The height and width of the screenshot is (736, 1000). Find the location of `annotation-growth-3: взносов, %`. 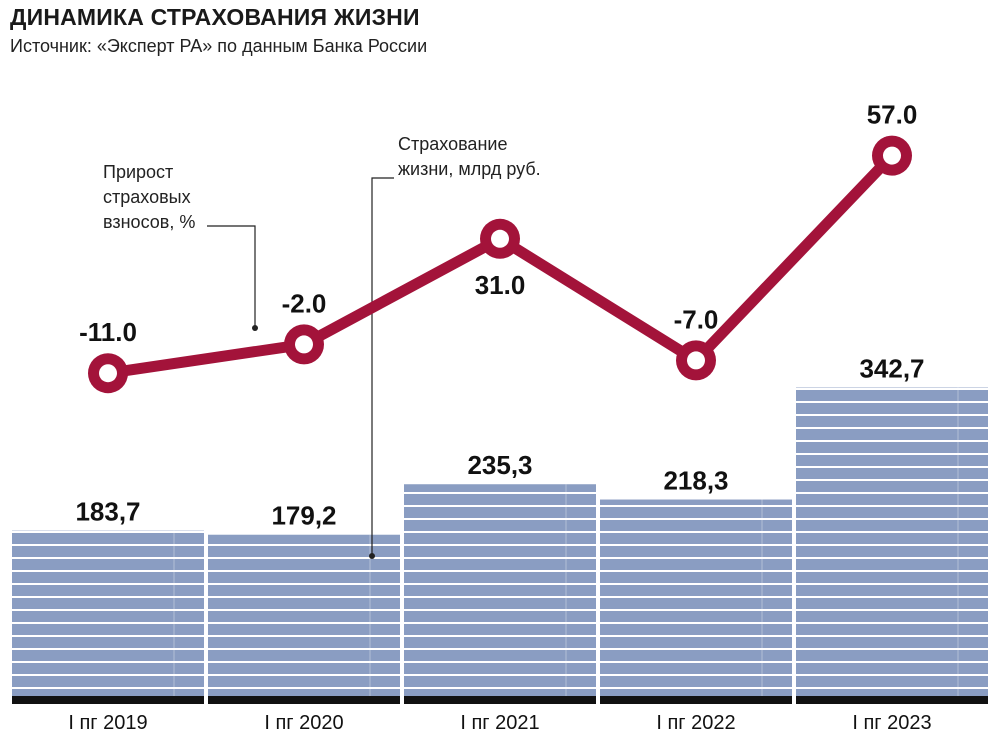

annotation-growth-3: взносов, % is located at coordinates (149, 222).